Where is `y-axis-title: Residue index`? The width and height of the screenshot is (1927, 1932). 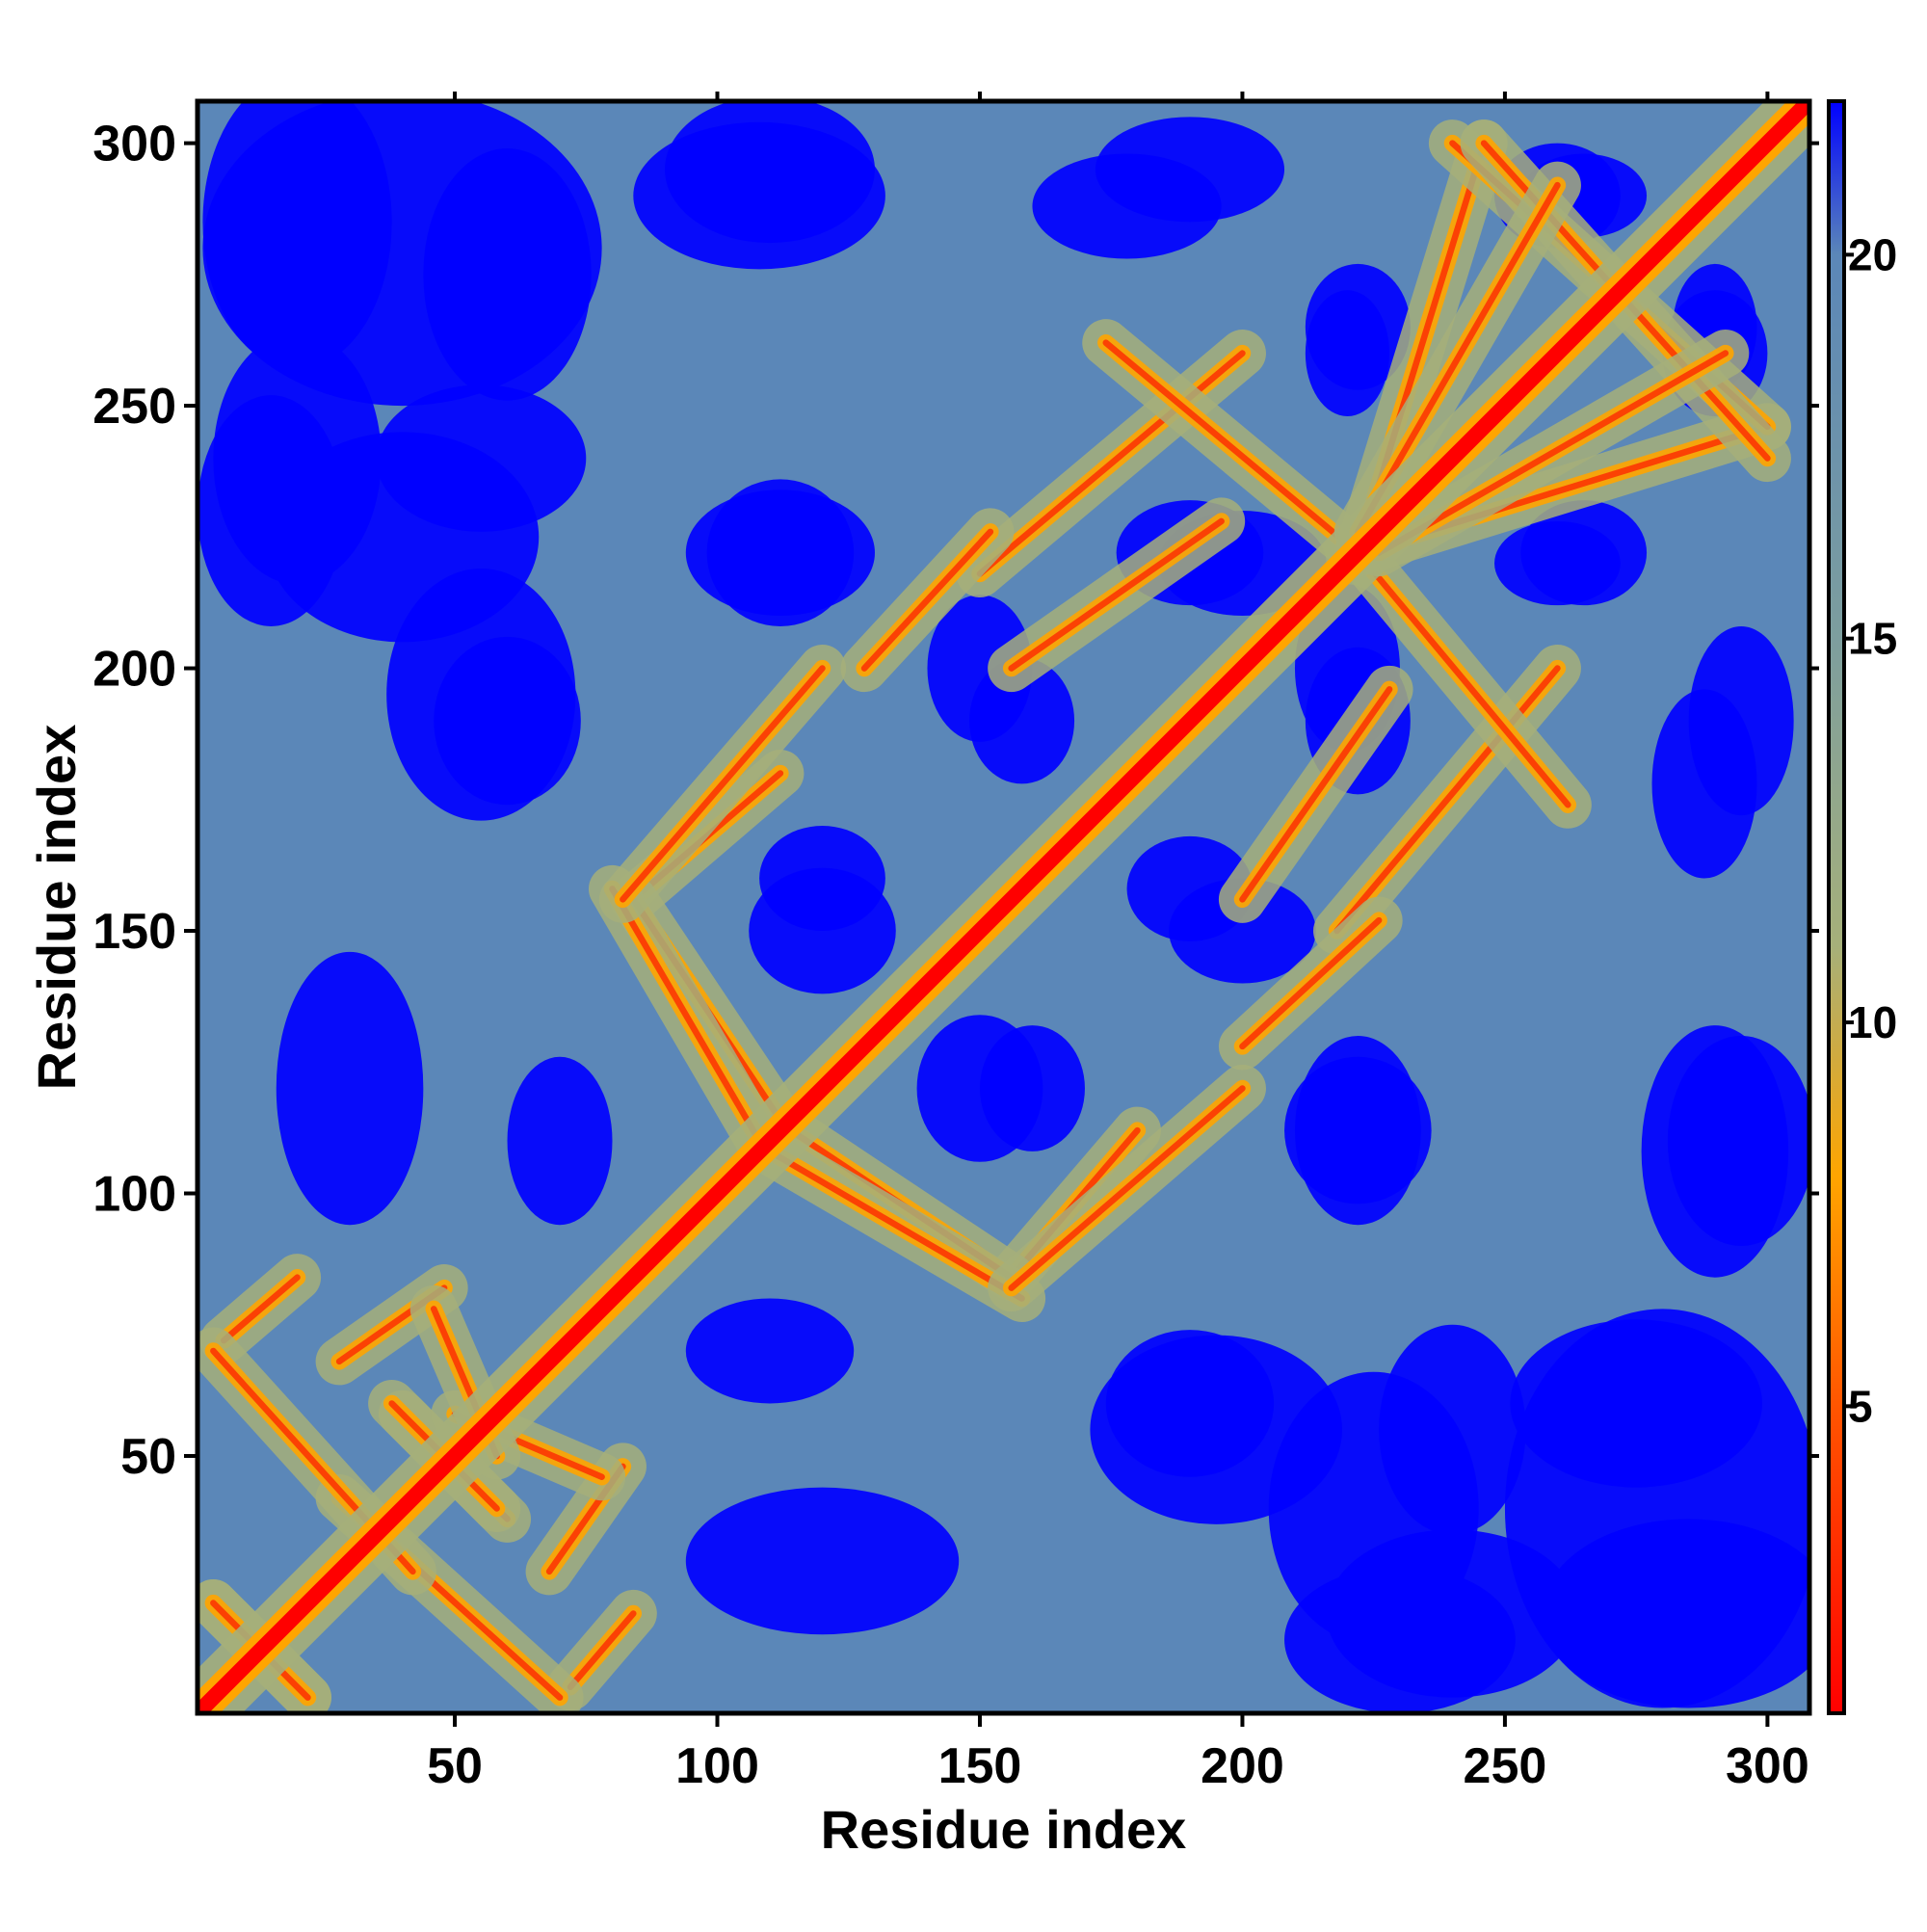
y-axis-title: Residue index is located at coordinates (56, 908).